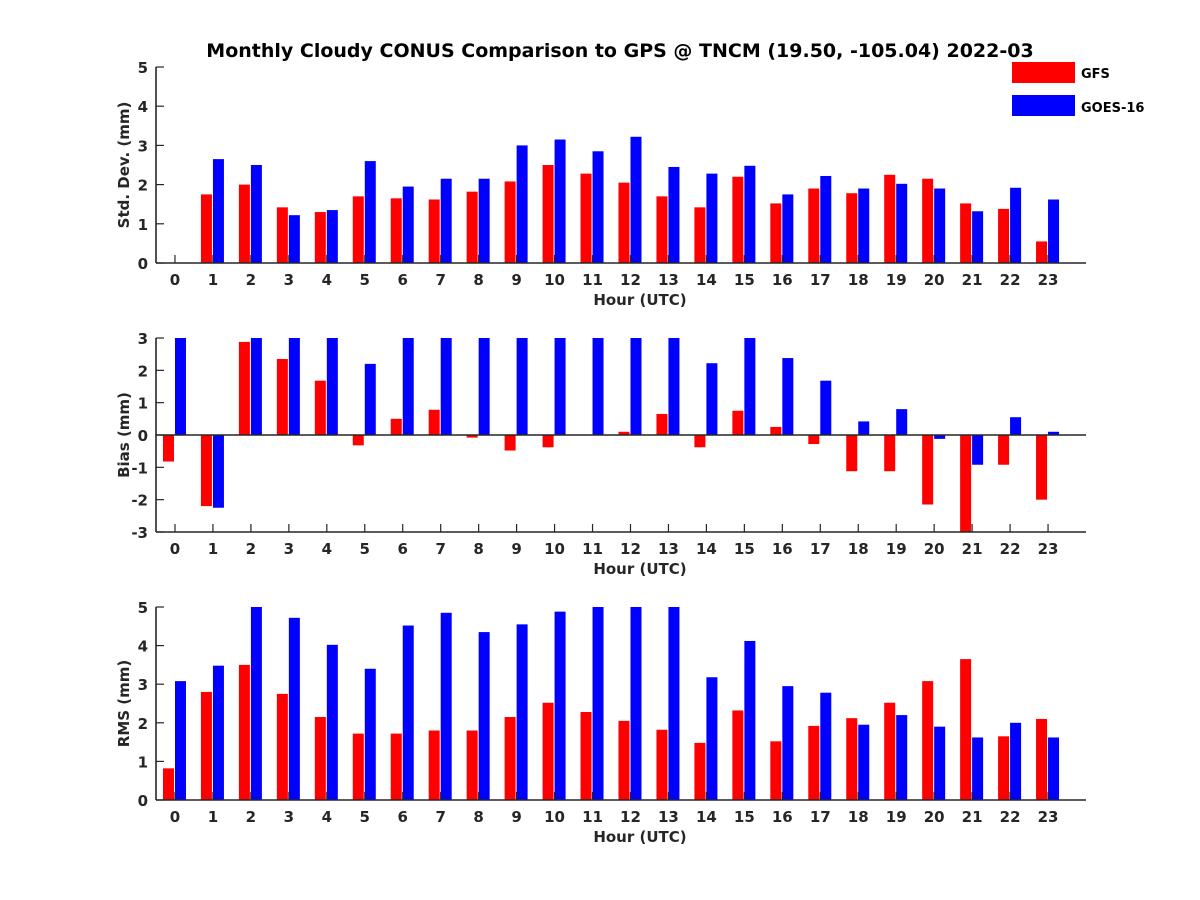 This screenshot has width=1200, height=900. What do you see at coordinates (478, 280) in the screenshot?
I see `std-dev-x-tick-label-8: 8` at bounding box center [478, 280].